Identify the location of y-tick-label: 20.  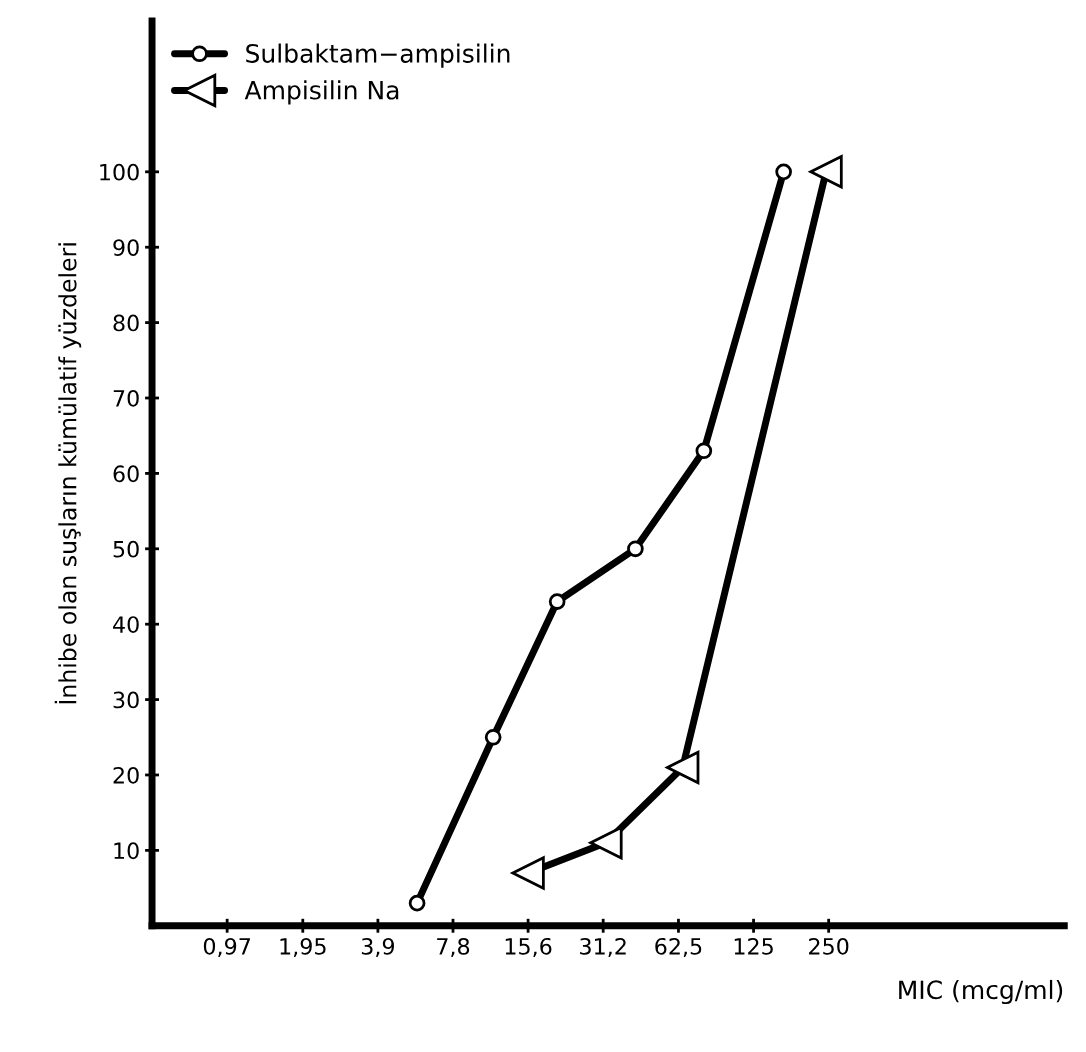
(126, 775).